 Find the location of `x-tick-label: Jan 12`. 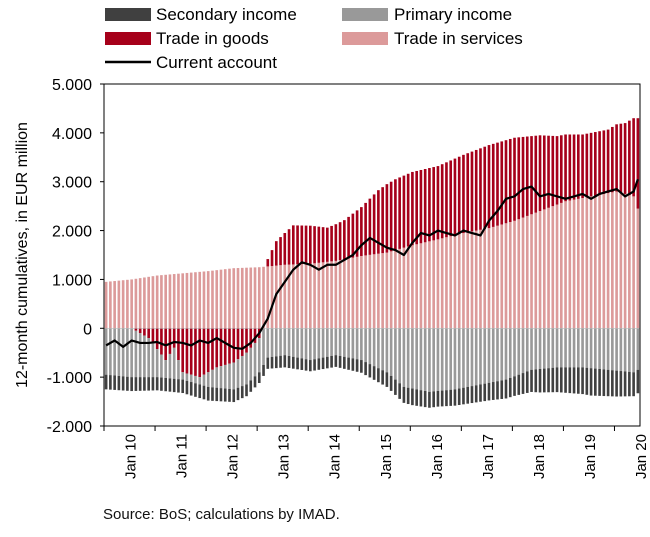

x-tick-label: Jan 12 is located at coordinates (233, 456).